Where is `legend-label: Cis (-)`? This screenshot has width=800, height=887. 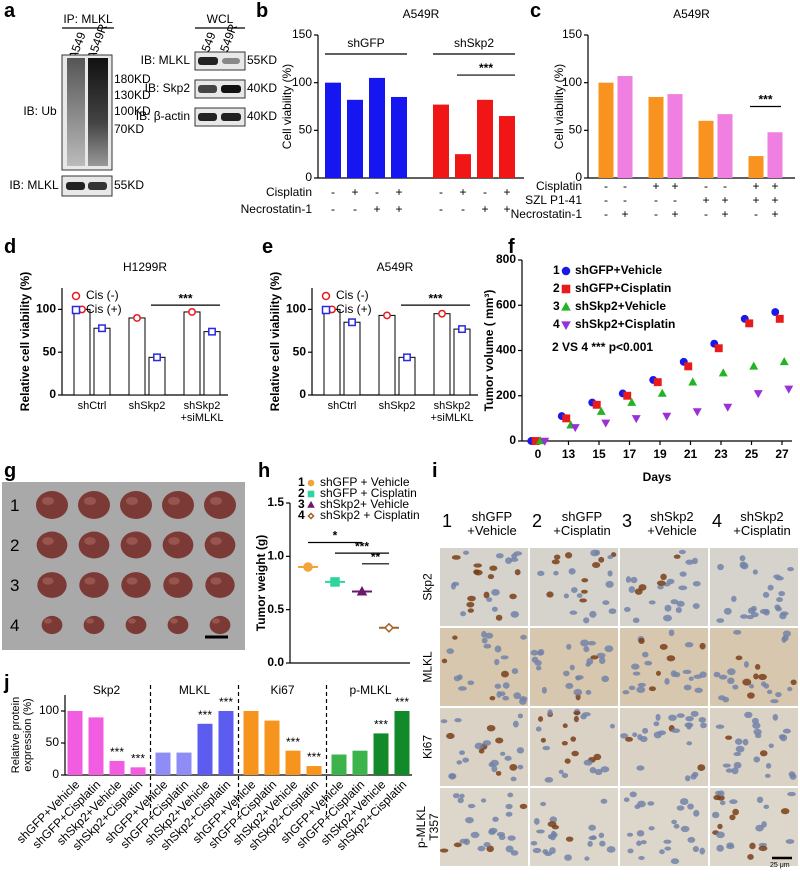 legend-label: Cis (-) is located at coordinates (352, 295).